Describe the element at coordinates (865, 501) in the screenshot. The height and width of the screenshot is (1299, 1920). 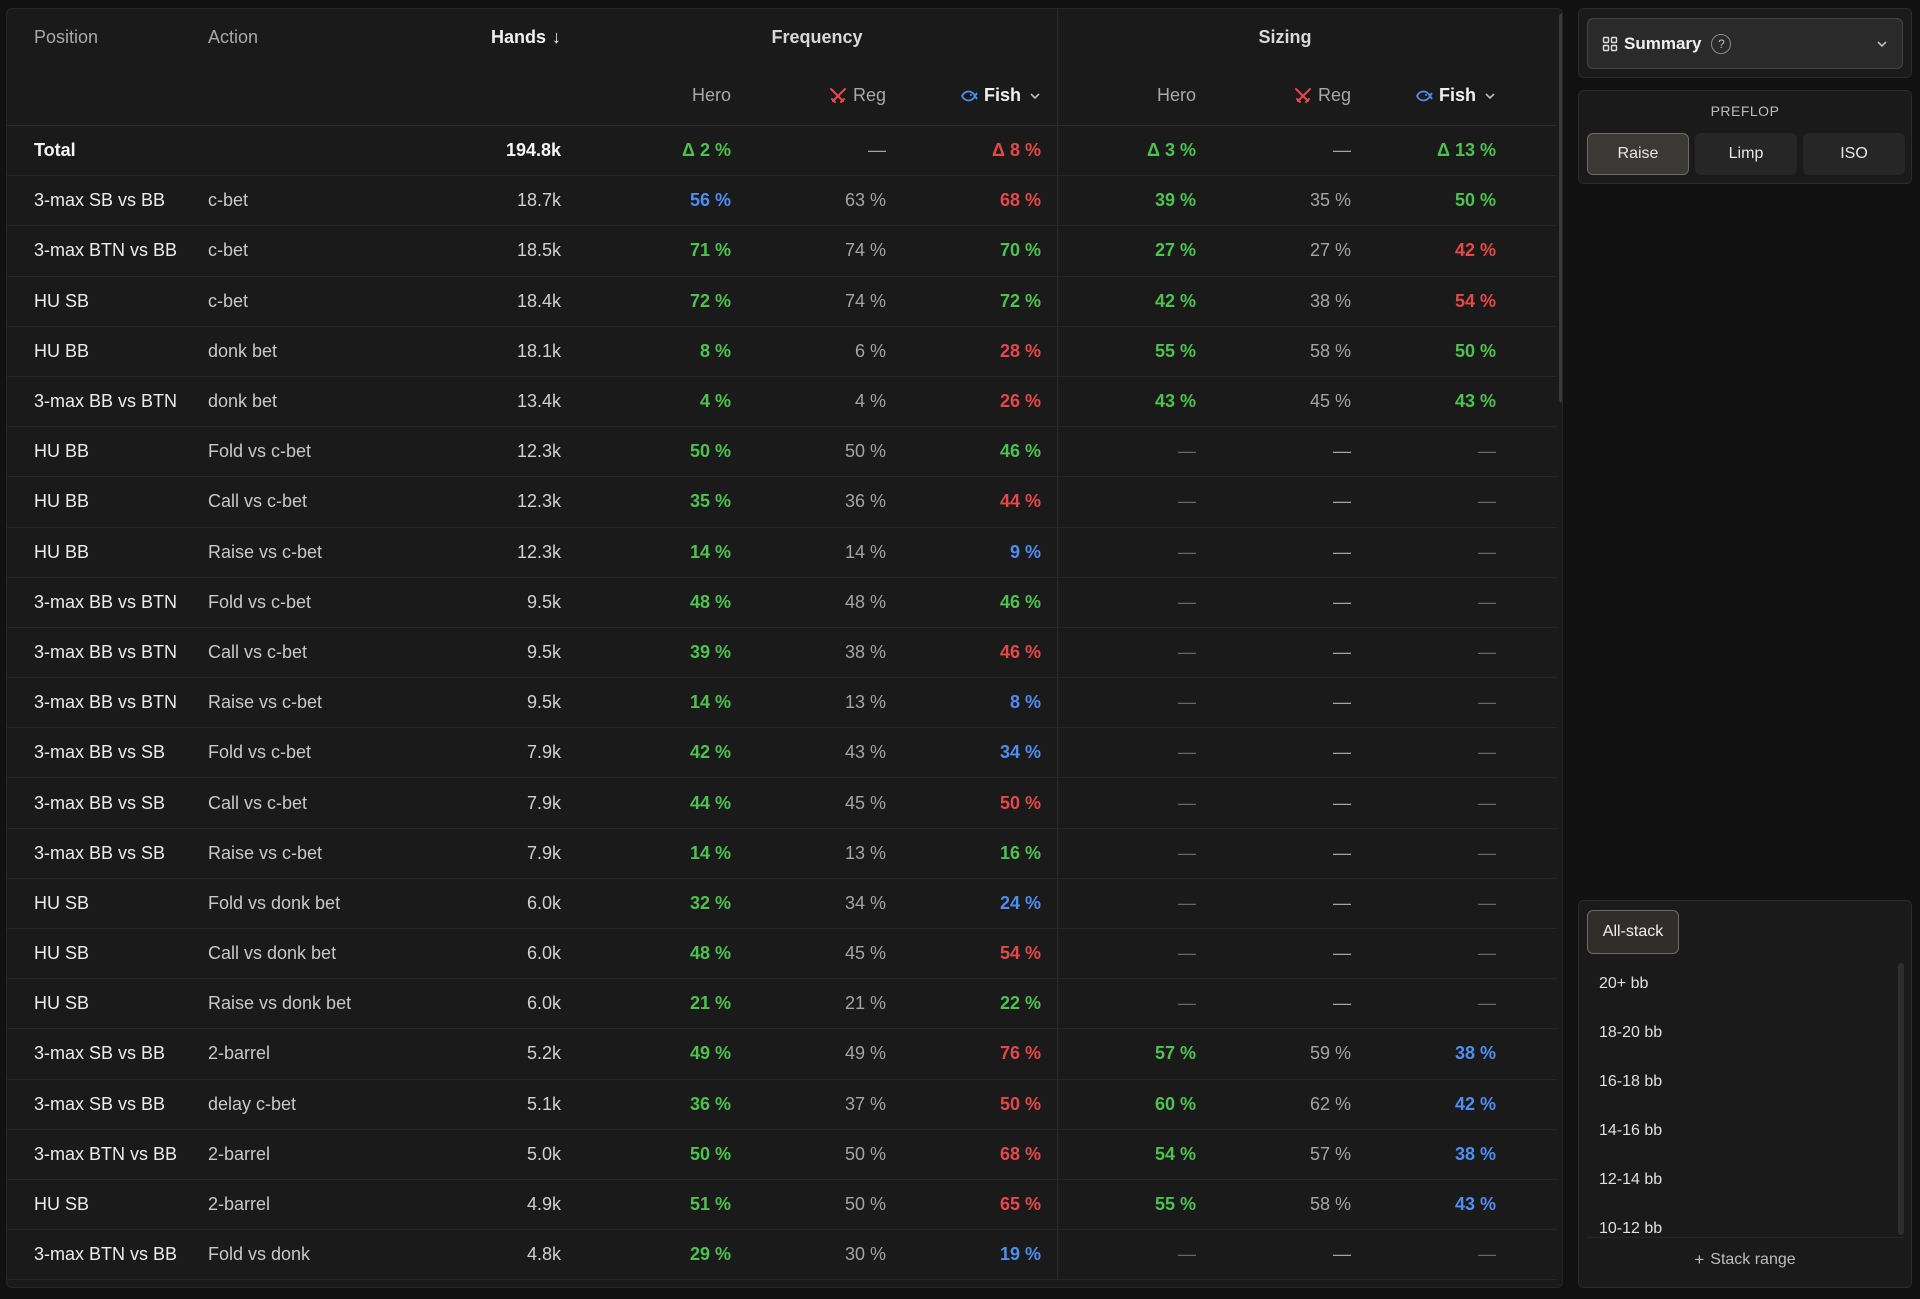
I see `row-freq-reg: 36 %` at that location.